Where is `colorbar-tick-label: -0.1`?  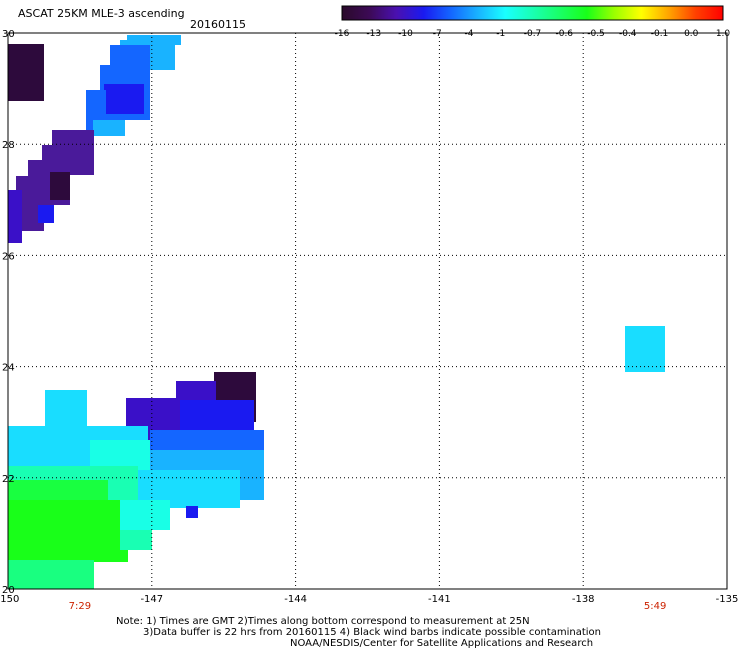
colorbar-tick-label: -0.1 is located at coordinates (660, 34).